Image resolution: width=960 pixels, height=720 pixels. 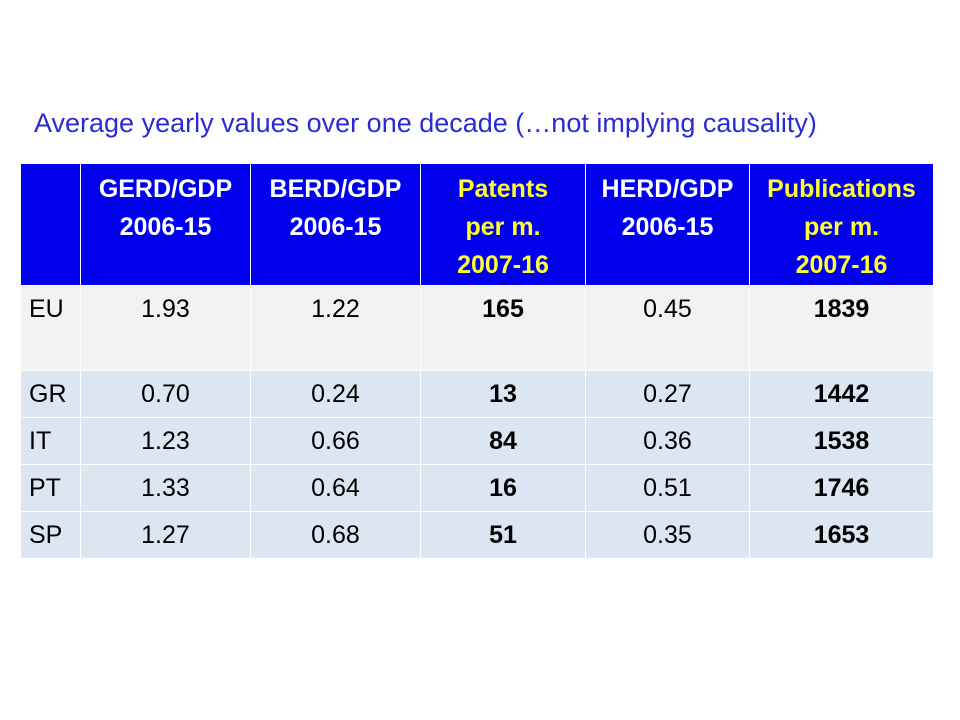 What do you see at coordinates (667, 227) in the screenshot?
I see `header-herd-line: 2006-15` at bounding box center [667, 227].